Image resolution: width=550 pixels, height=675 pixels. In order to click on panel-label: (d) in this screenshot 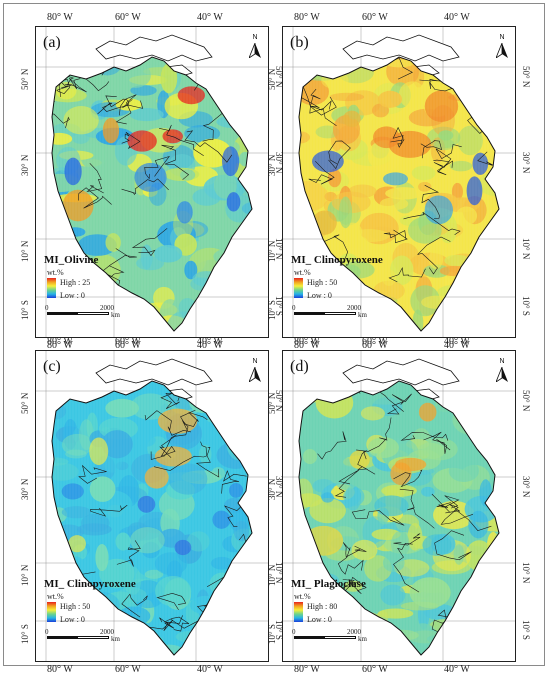, I will do `click(299, 366)`.